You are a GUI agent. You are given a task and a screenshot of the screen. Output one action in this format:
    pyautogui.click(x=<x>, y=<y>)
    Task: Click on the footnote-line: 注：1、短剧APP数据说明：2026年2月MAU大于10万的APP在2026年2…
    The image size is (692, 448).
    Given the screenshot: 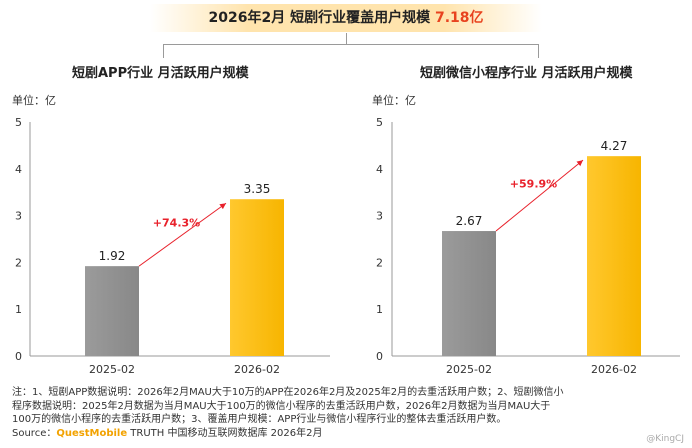 What is the action you would take?
    pyautogui.click(x=288, y=392)
    